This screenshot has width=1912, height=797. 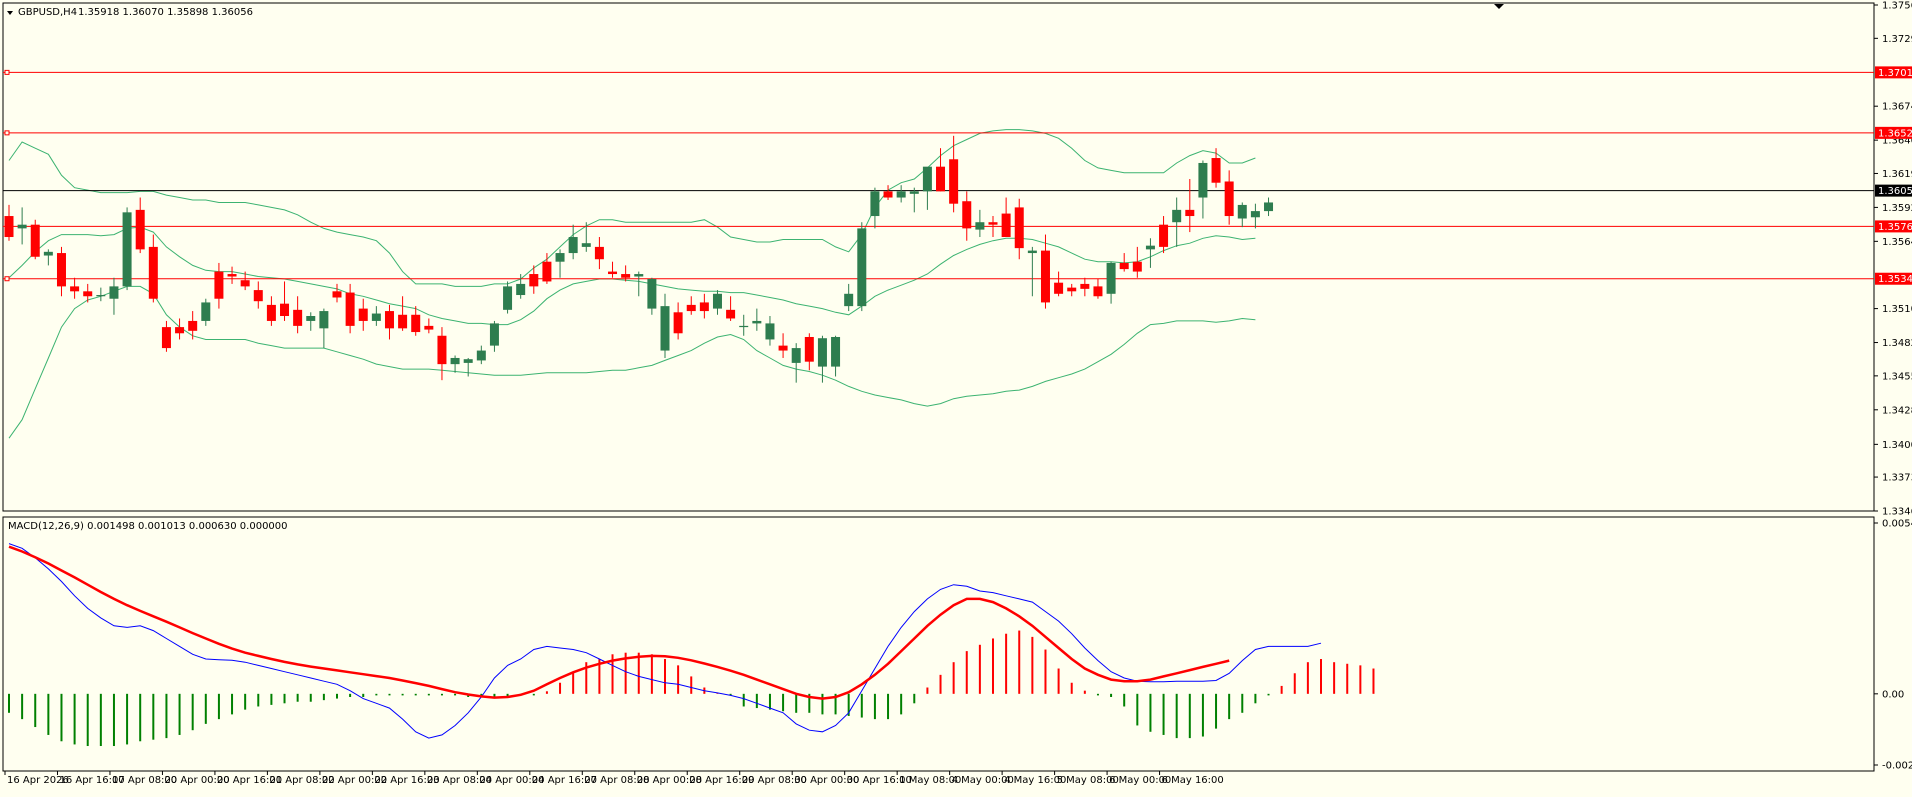 I want to click on price-tick-label: 1.33460, so click(x=1897, y=512).